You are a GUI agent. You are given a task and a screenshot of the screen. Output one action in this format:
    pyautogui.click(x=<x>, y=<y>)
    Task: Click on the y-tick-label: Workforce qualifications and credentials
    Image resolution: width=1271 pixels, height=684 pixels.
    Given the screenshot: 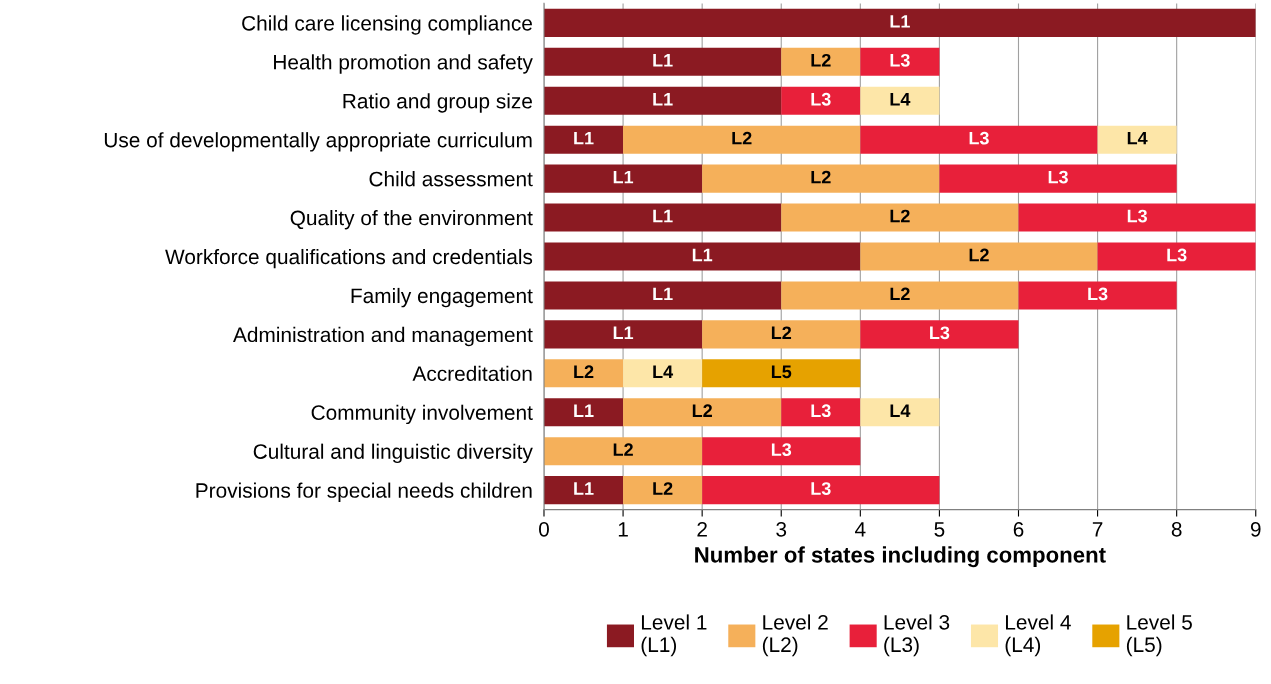 What is the action you would take?
    pyautogui.click(x=349, y=258)
    